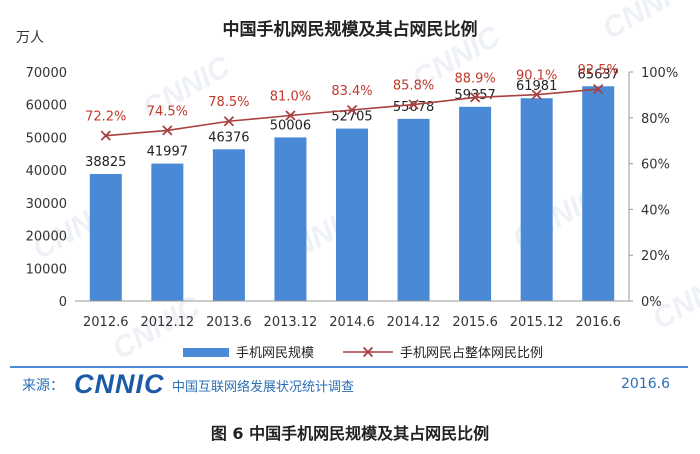 The width and height of the screenshot is (700, 454). What do you see at coordinates (537, 322) in the screenshot?
I see `x-tick-label: 2015.12` at bounding box center [537, 322].